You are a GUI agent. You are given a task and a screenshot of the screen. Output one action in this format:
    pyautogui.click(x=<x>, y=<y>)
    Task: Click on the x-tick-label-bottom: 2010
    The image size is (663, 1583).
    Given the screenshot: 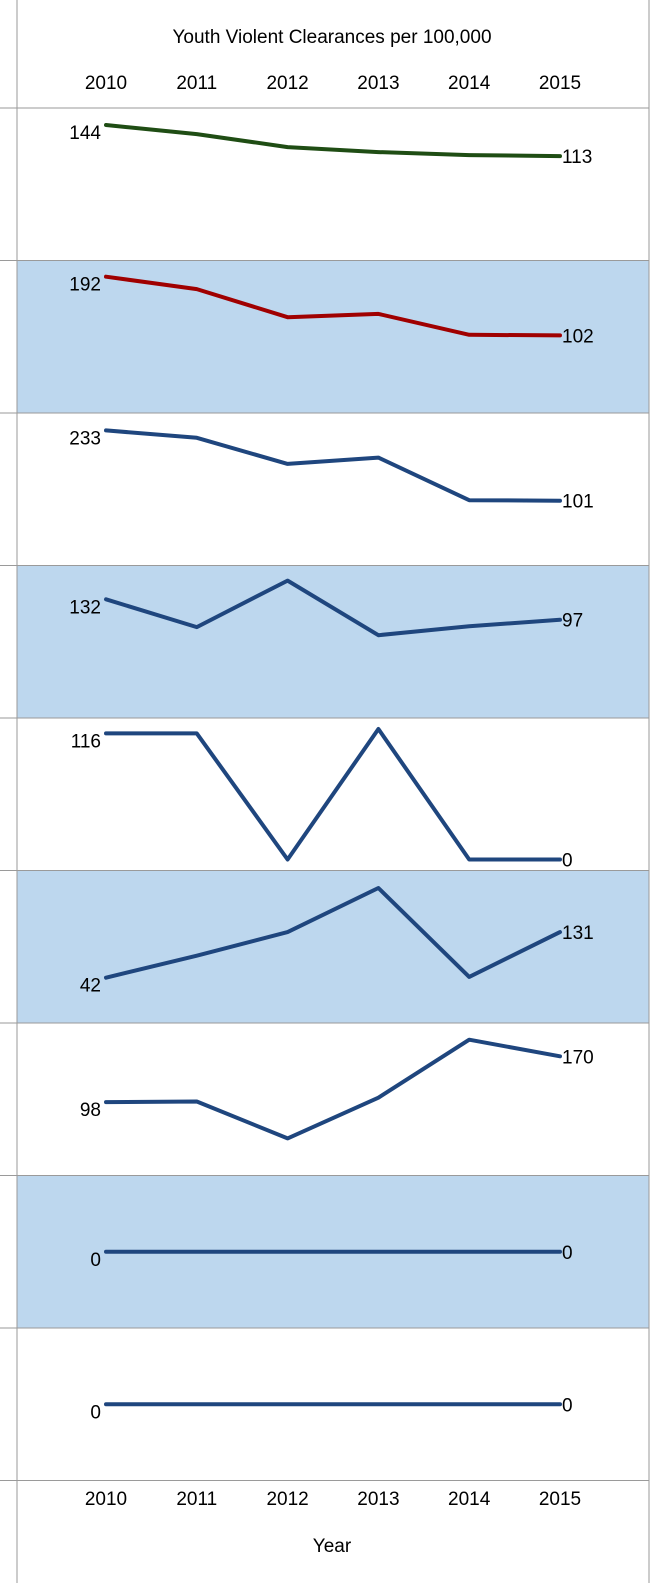 What is the action you would take?
    pyautogui.click(x=106, y=1499)
    